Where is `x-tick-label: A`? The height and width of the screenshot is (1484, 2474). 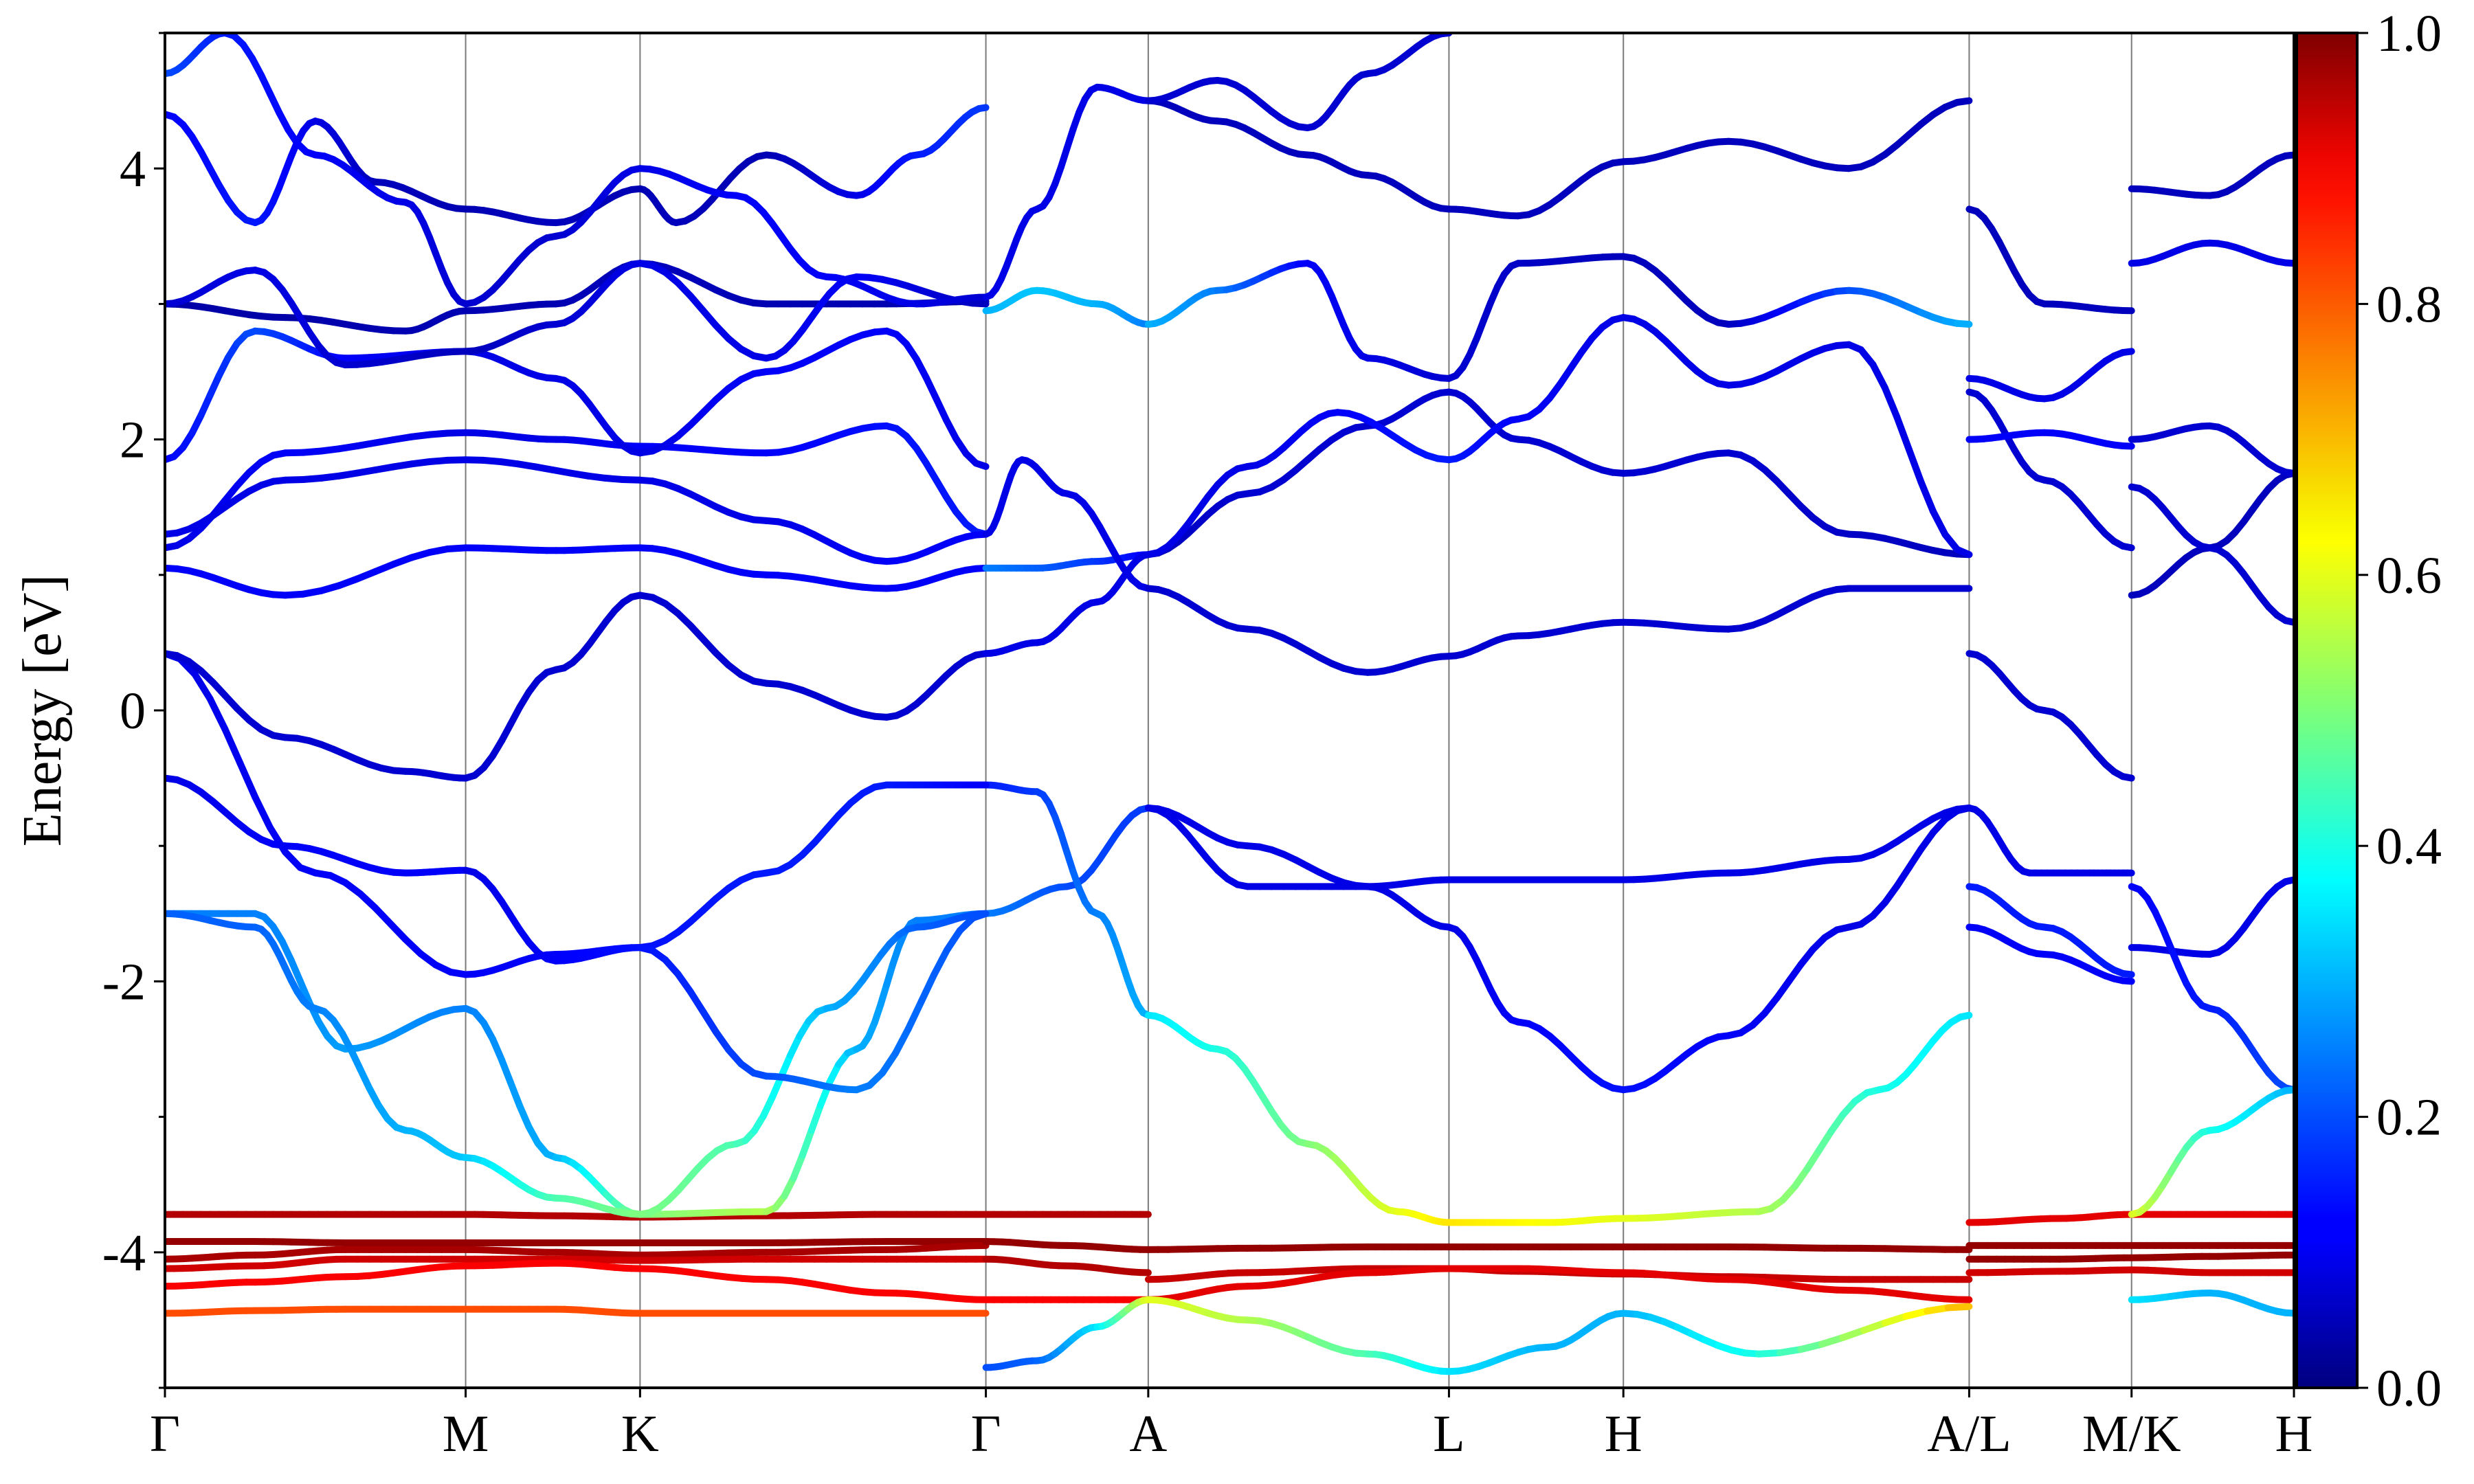
x-tick-label: A is located at coordinates (1148, 1434).